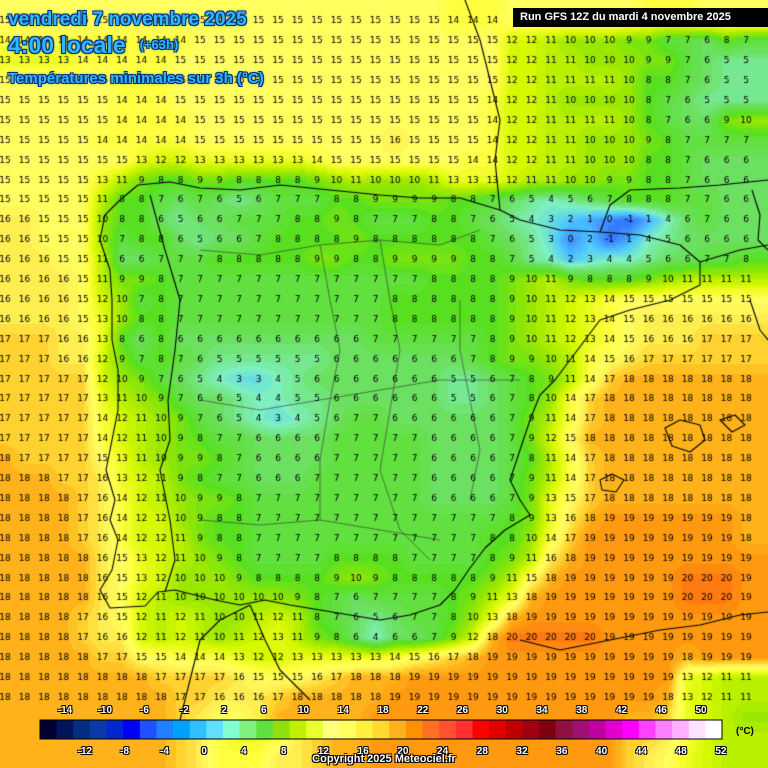 The height and width of the screenshot is (768, 768). What do you see at coordinates (65, 710) in the screenshot?
I see `legend-label-upper: -14` at bounding box center [65, 710].